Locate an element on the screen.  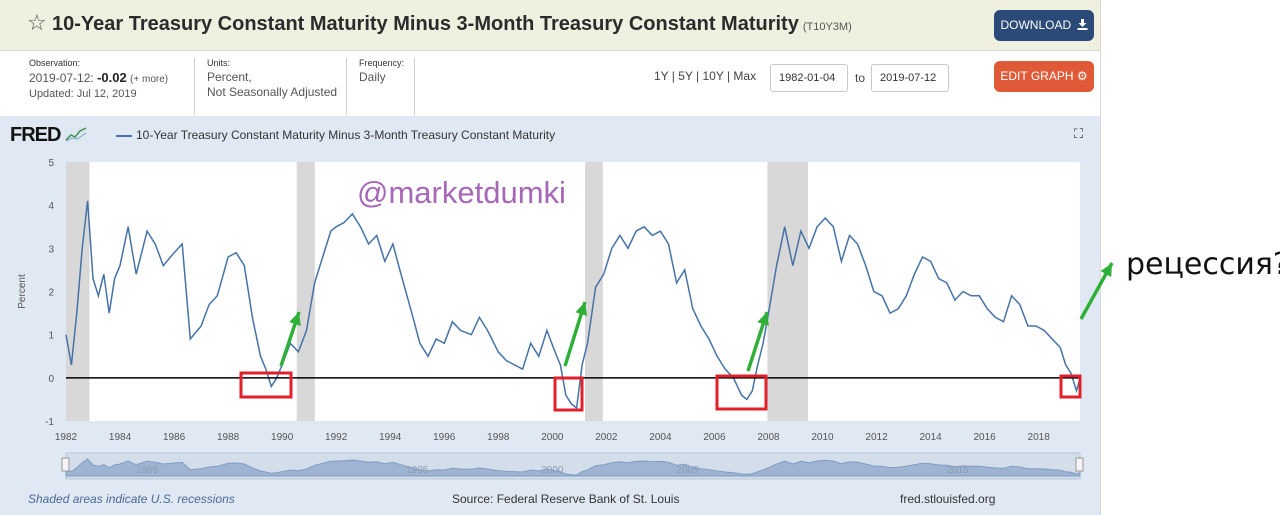
navigator-handle-right is located at coordinates (1079, 464).